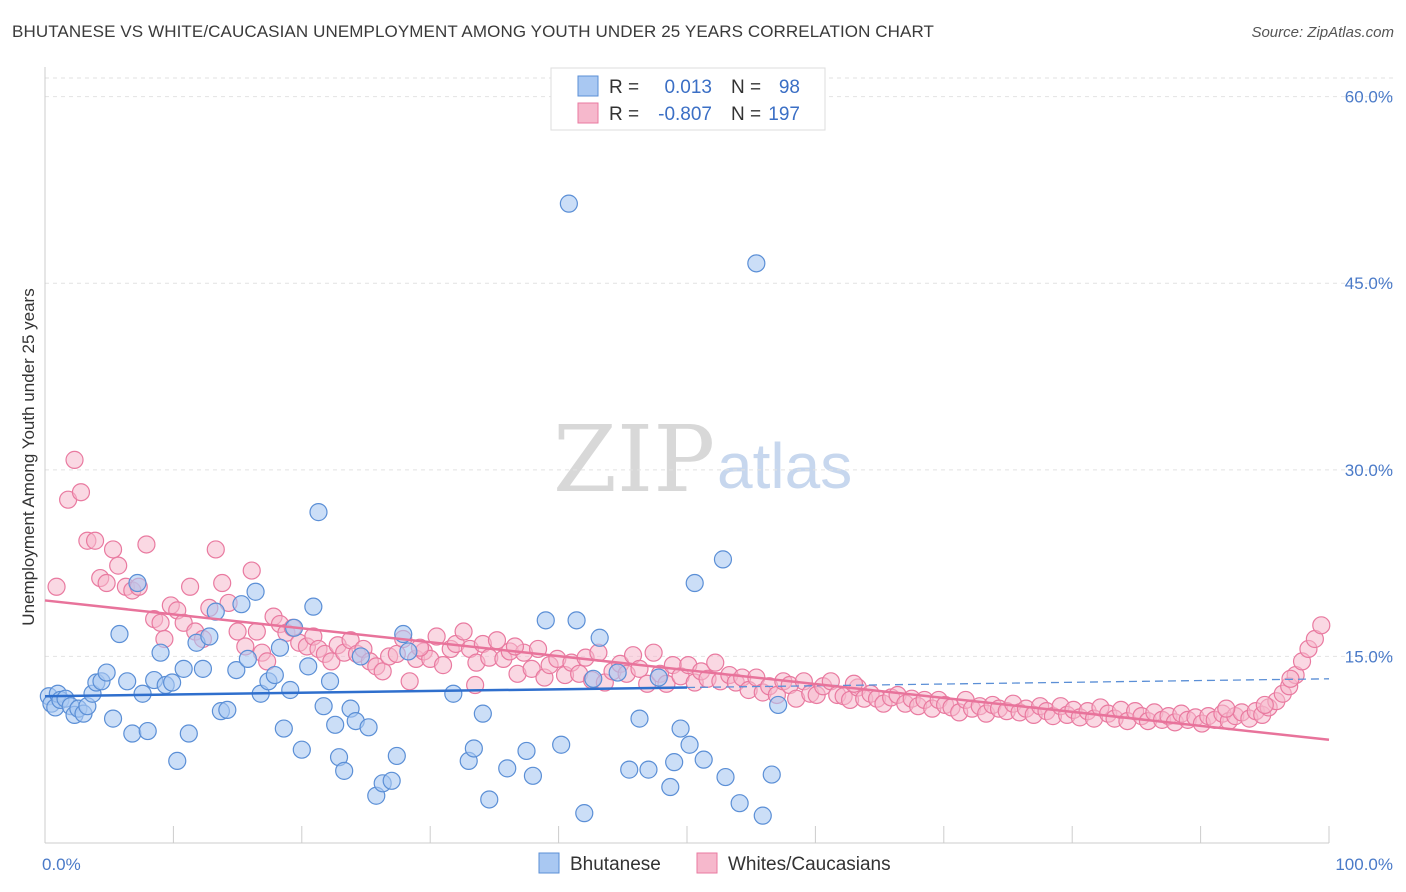 The width and height of the screenshot is (1406, 892). I want to click on series-legend: Bhutanese Whites/Caucasians, so click(714, 863).